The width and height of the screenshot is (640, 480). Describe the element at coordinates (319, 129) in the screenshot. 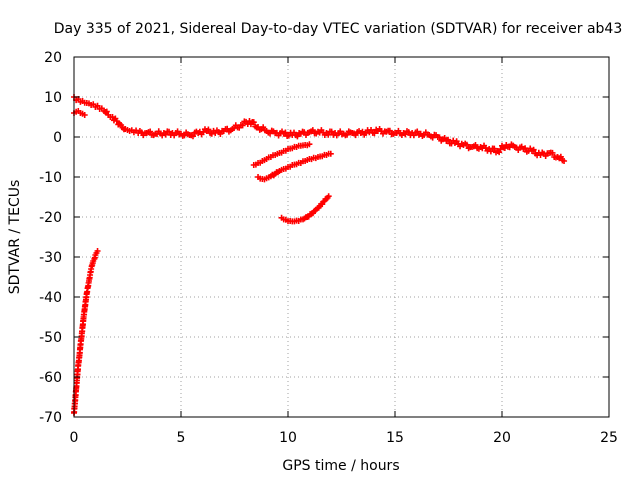

I see `series-main-track` at that location.